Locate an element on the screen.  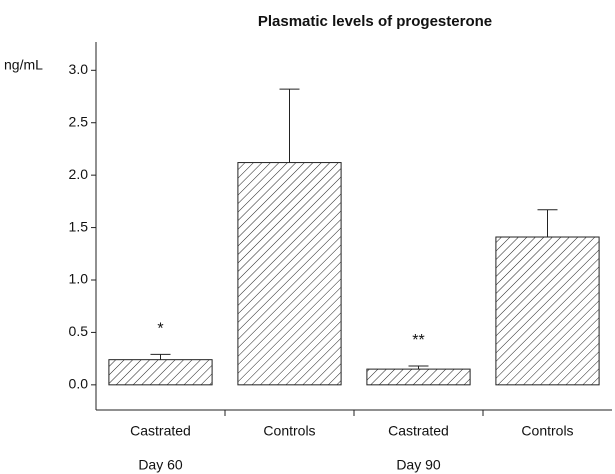
chart-title: Plasmatic levels of progesterone is located at coordinates (375, 21).